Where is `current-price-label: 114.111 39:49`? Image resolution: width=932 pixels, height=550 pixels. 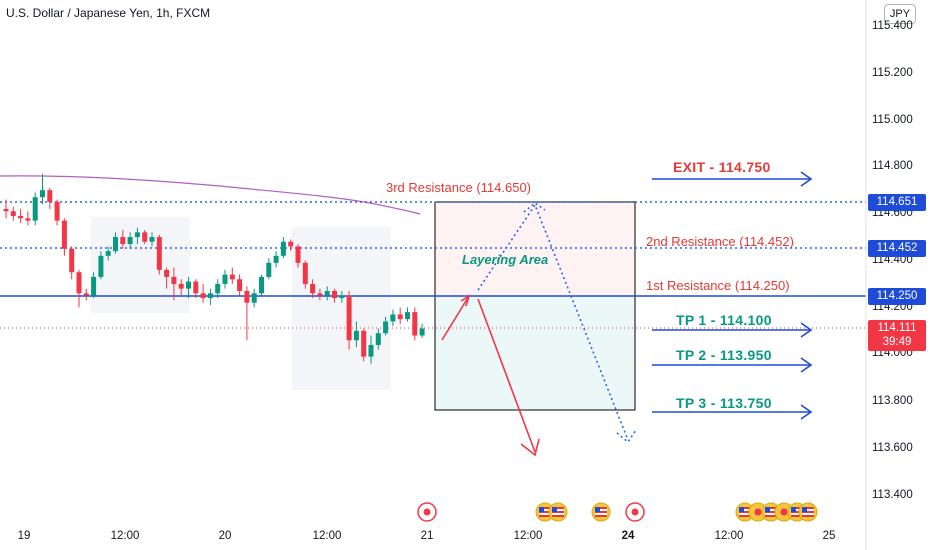 current-price-label: 114.111 39:49 is located at coordinates (897, 335).